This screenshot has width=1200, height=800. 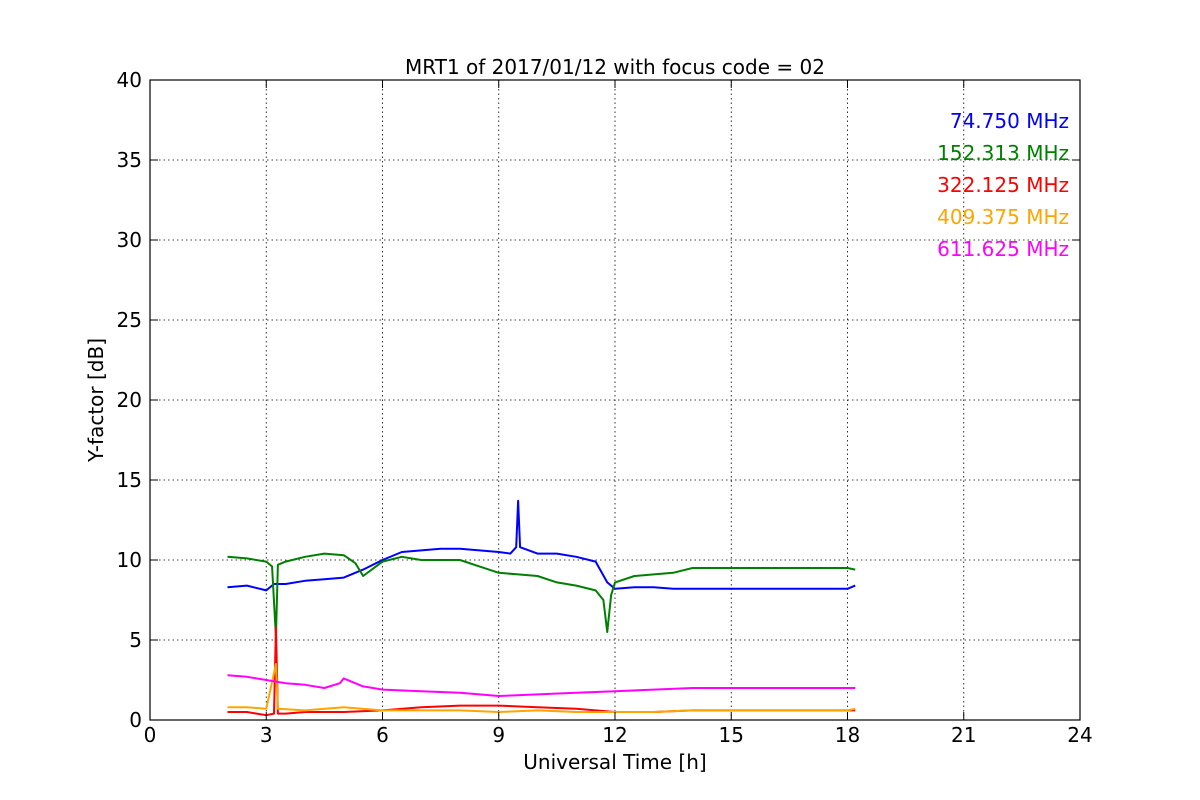 What do you see at coordinates (129, 80) in the screenshot?
I see `y-tick-label: 40` at bounding box center [129, 80].